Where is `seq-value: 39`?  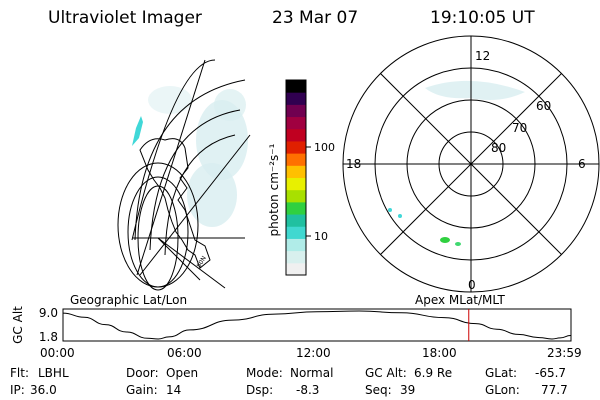
seq-value: 39 is located at coordinates (408, 390).